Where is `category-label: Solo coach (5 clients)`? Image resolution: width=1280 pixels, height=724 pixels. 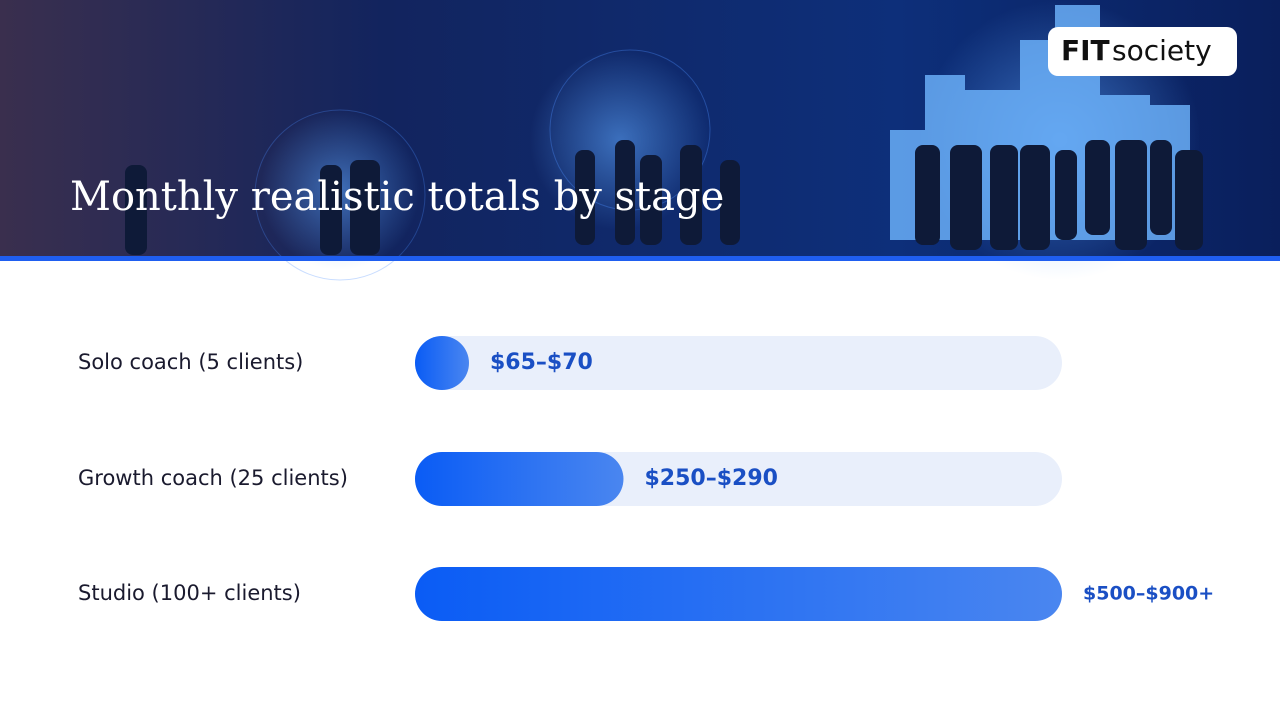
category-label: Solo coach (5 clients) is located at coordinates (190, 362).